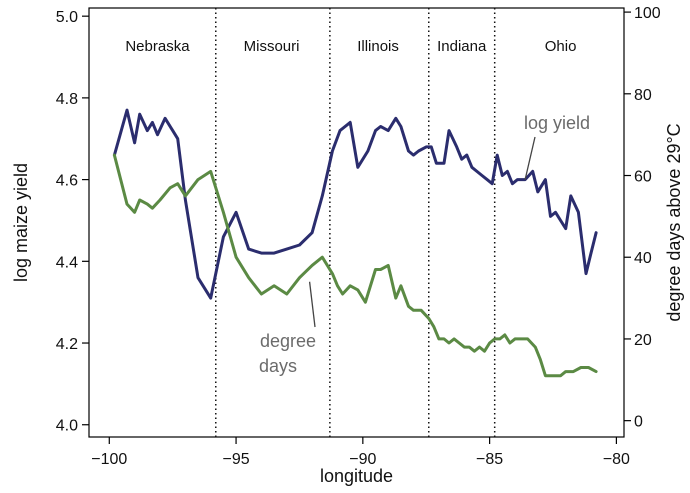 The height and width of the screenshot is (493, 690). I want to click on x-tick-label: −95, so click(235, 459).